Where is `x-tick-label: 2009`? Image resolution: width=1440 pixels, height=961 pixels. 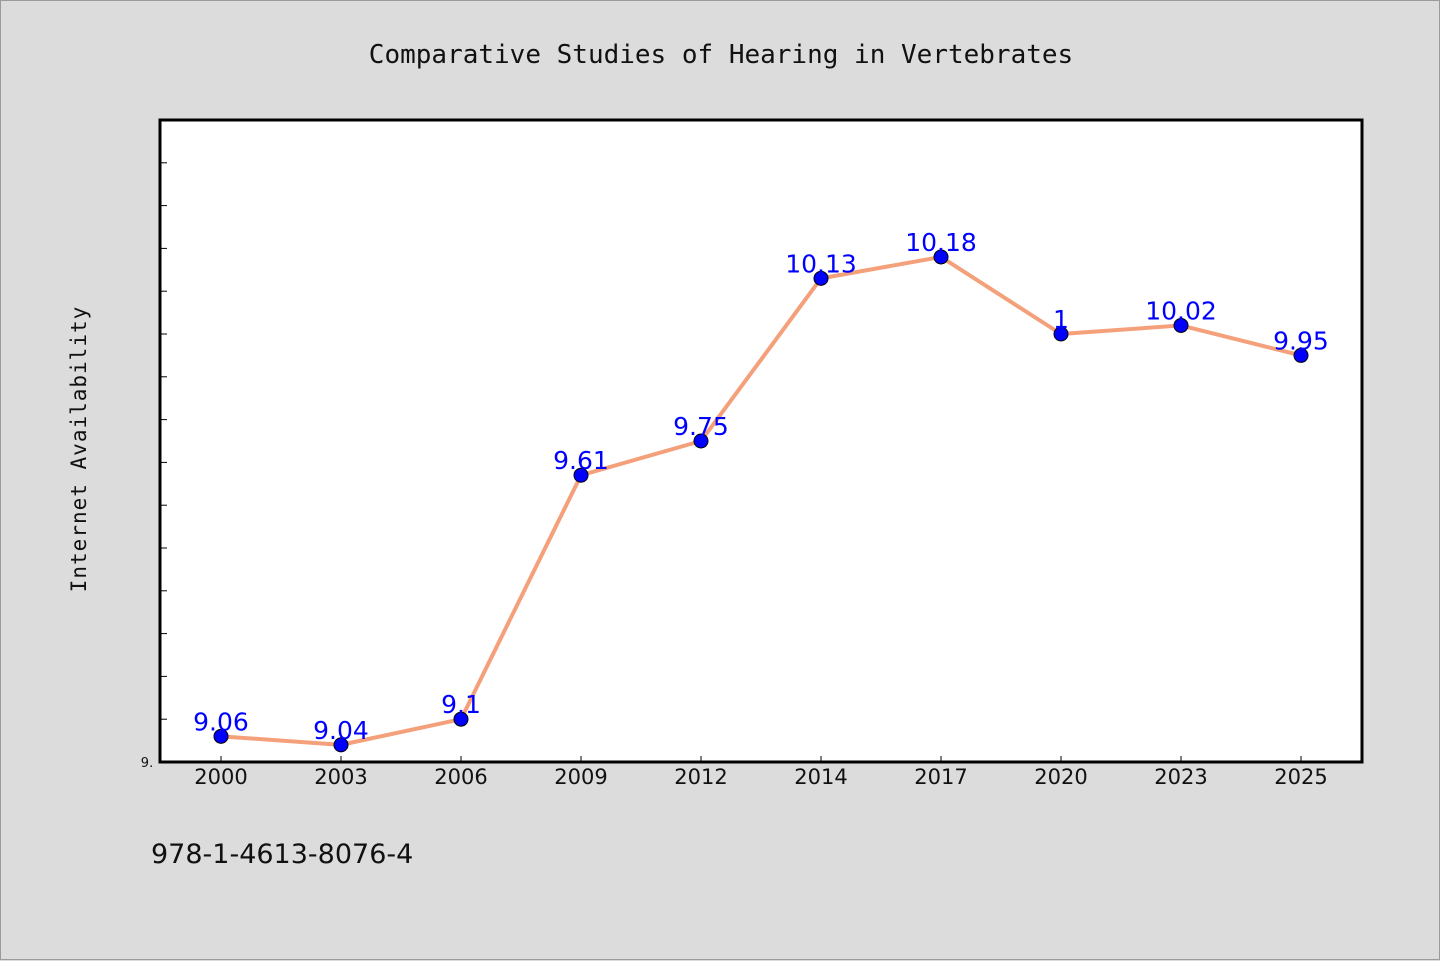 x-tick-label: 2009 is located at coordinates (580, 777).